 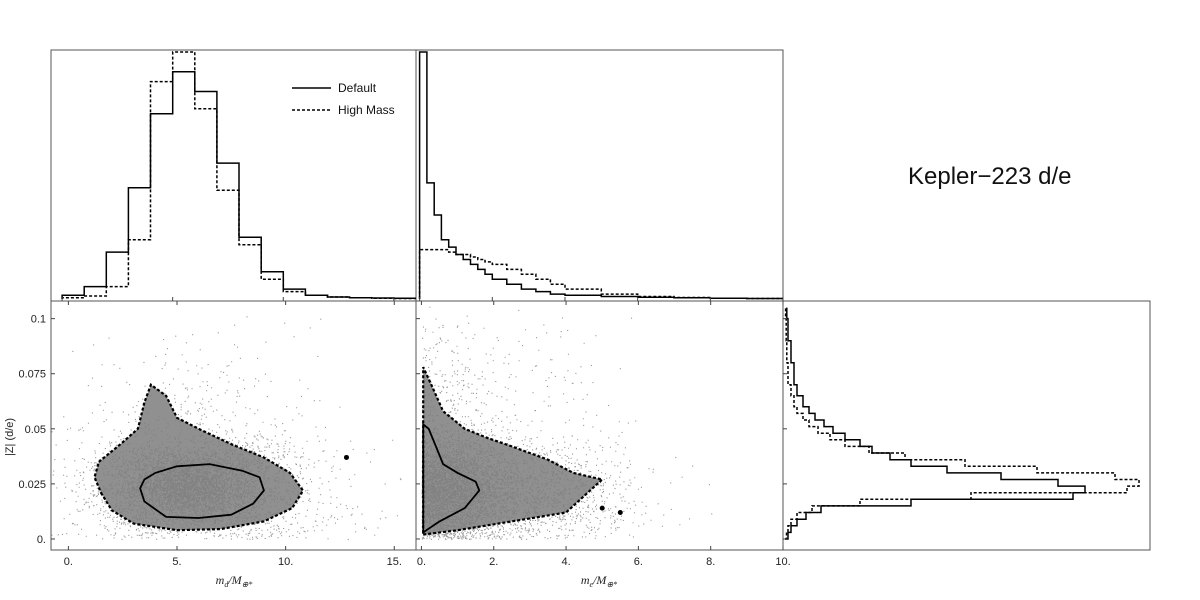 I want to click on scatter-dense-region-md, so click(x=198, y=457).